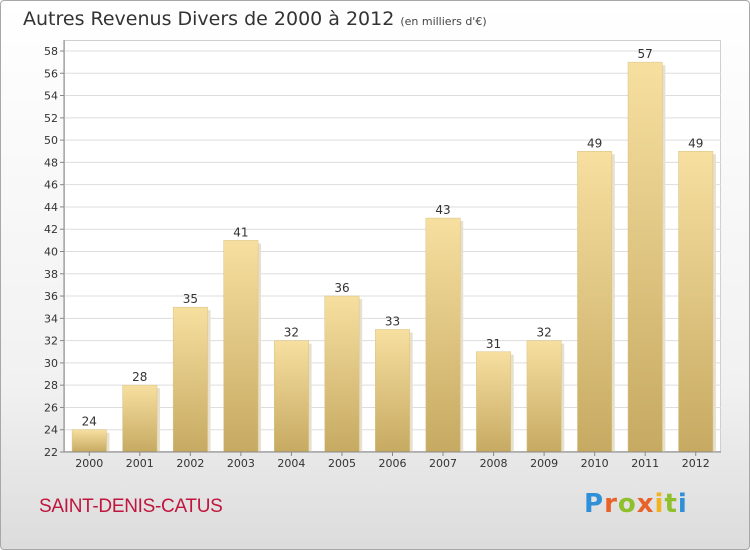 This screenshot has height=550, width=750. Describe the element at coordinates (240, 232) in the screenshot. I see `data-label: 41` at that location.